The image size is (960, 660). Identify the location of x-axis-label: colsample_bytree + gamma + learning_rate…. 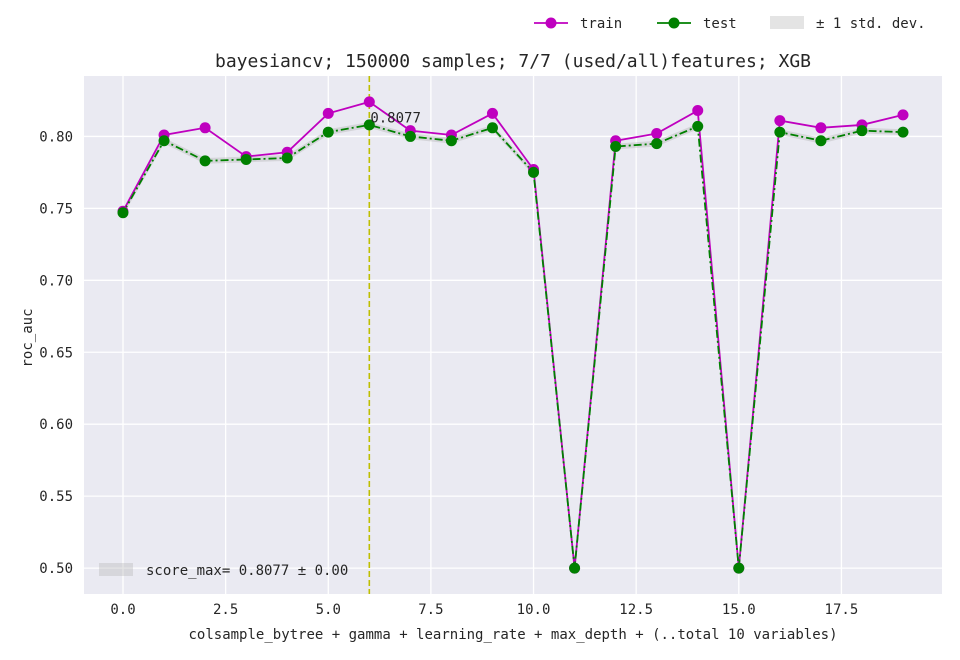
(512, 635).